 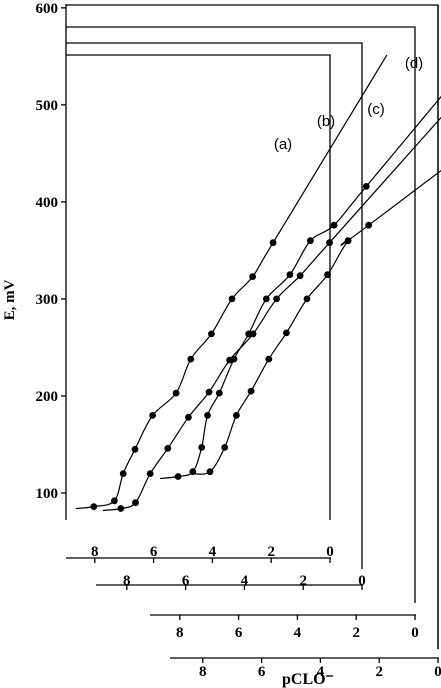 I want to click on curve-label: (c), so click(x=376, y=109).